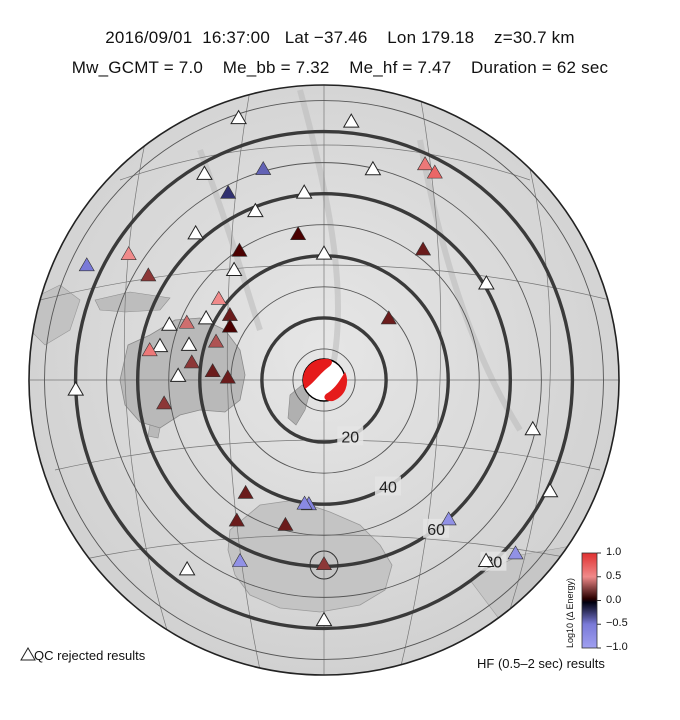  I want to click on colorbar-tick-4: −0.5, so click(617, 623).